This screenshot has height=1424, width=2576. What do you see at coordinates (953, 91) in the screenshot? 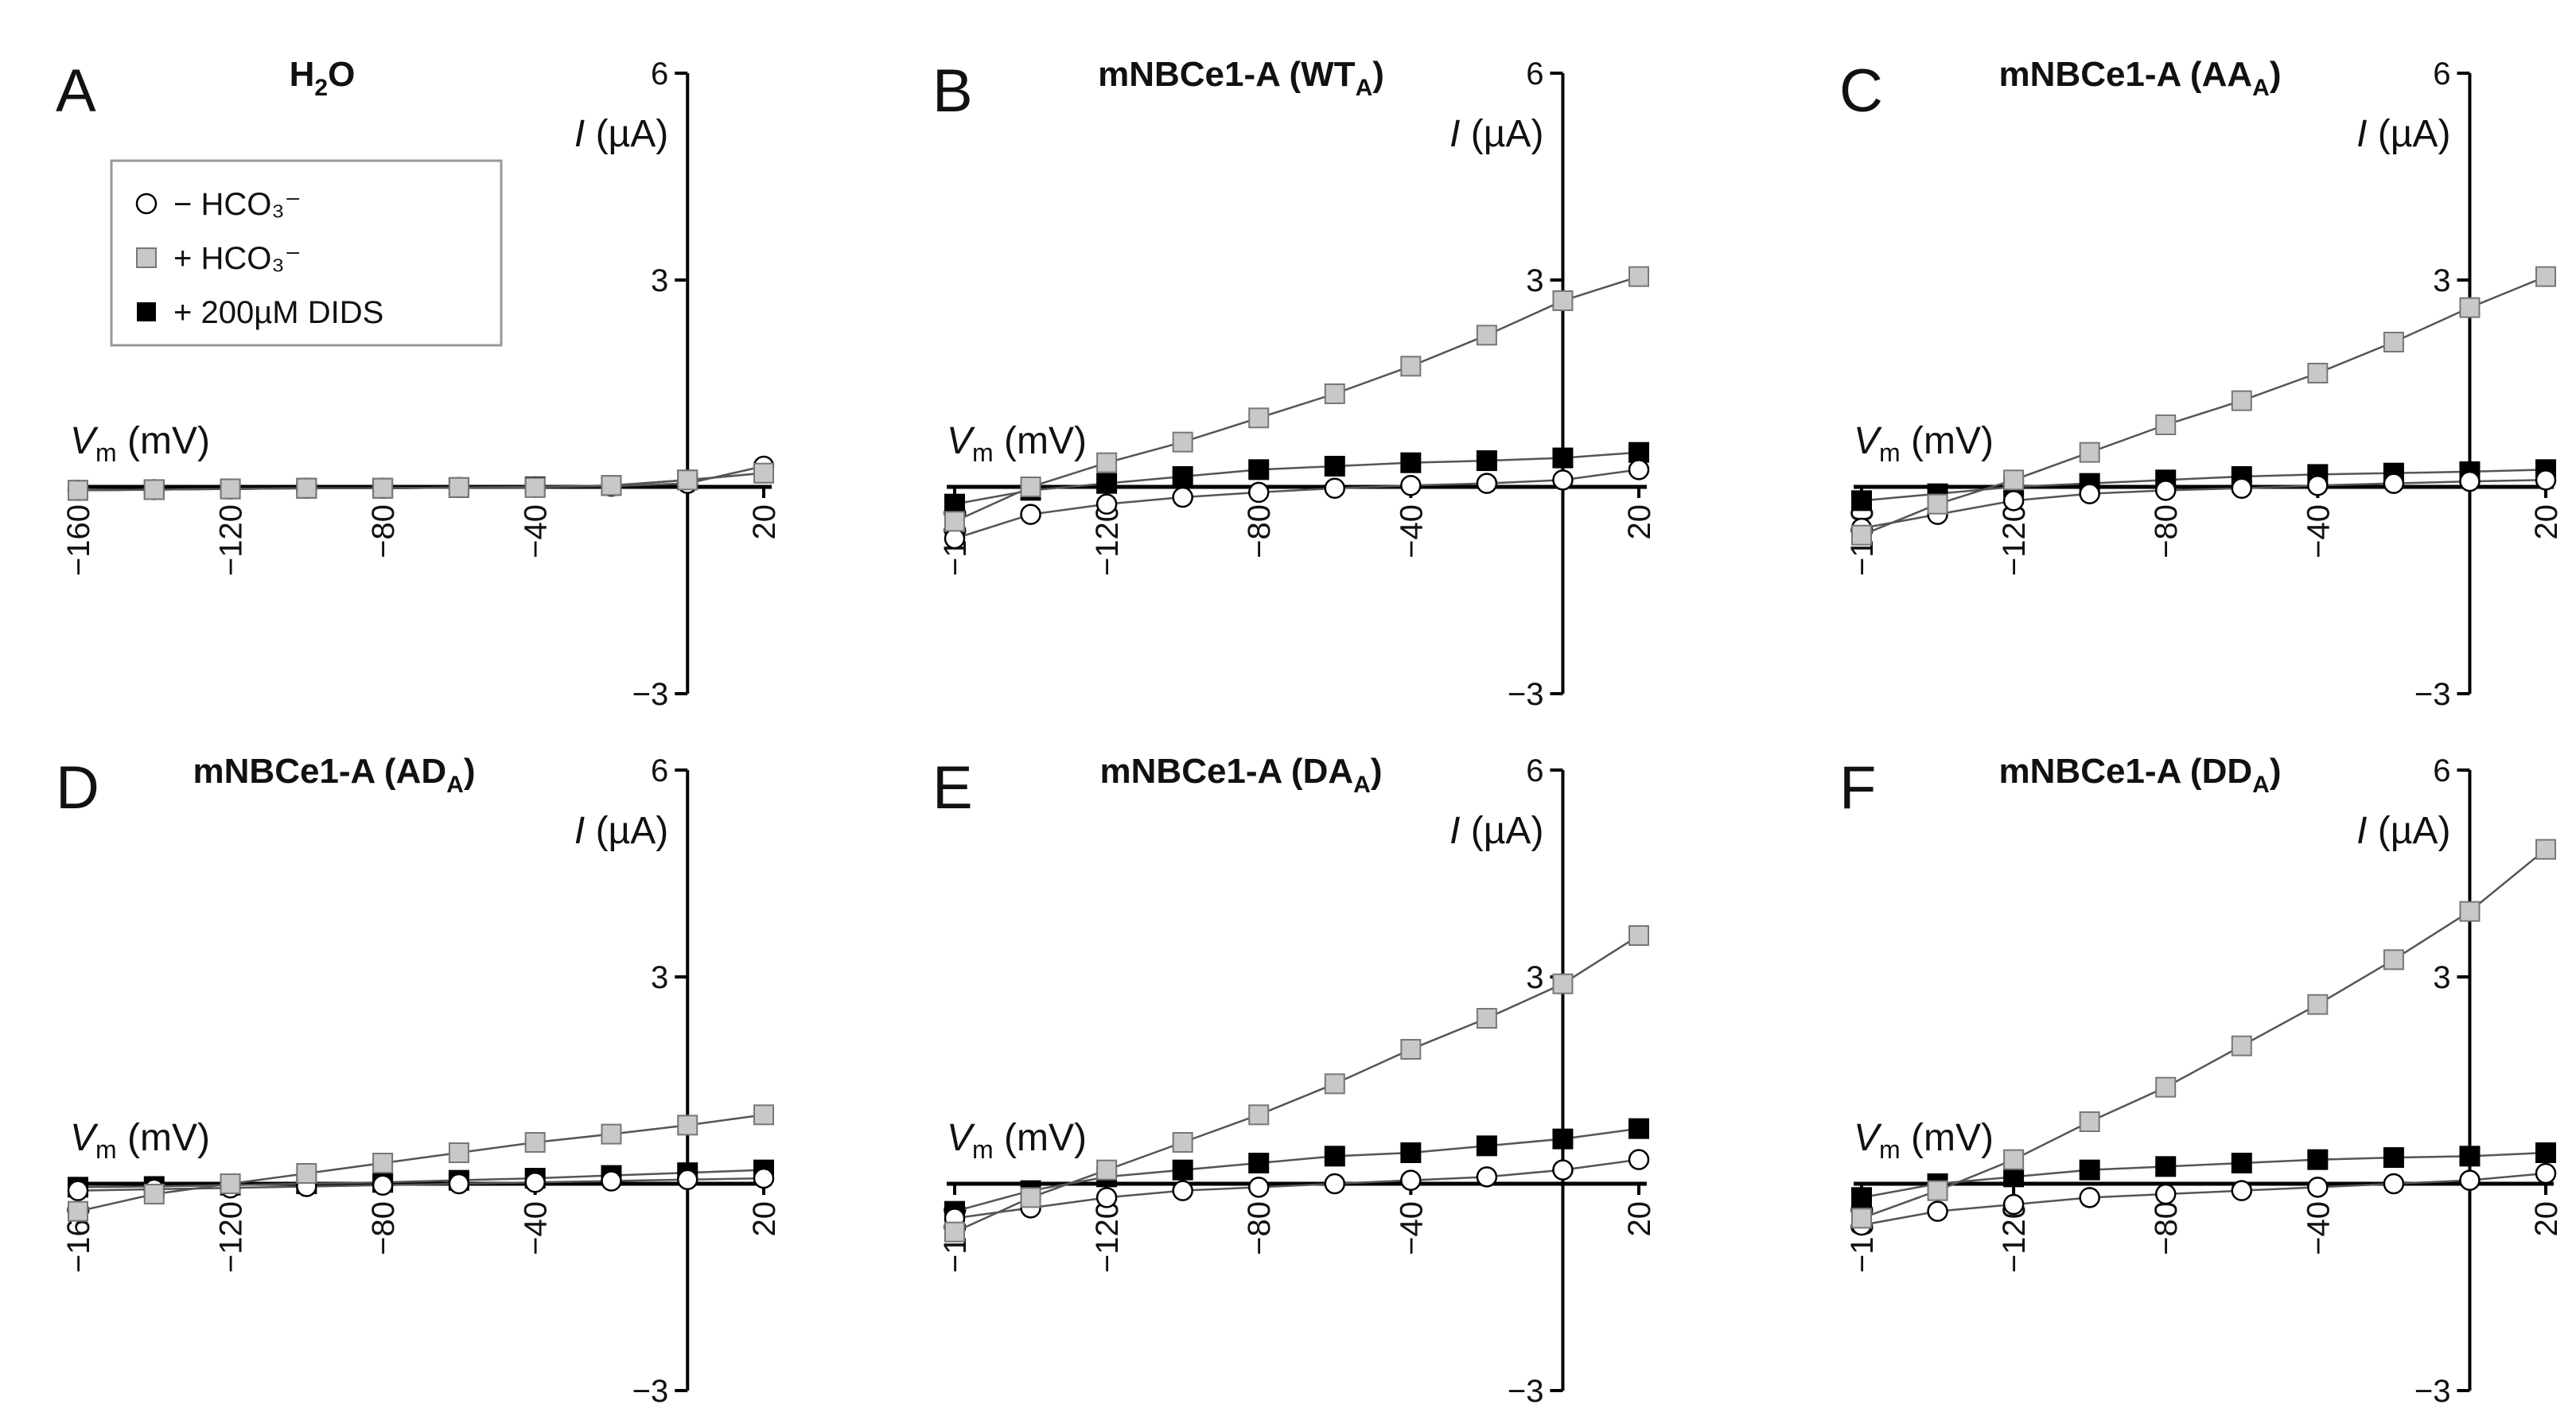
I see `panel-letter: B` at bounding box center [953, 91].